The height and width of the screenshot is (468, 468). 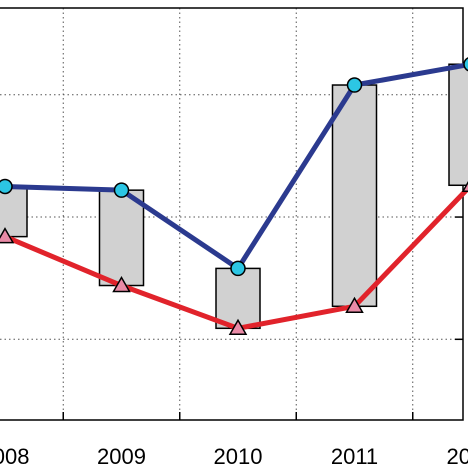 I want to click on x-tick-label: 2009, so click(x=121, y=456).